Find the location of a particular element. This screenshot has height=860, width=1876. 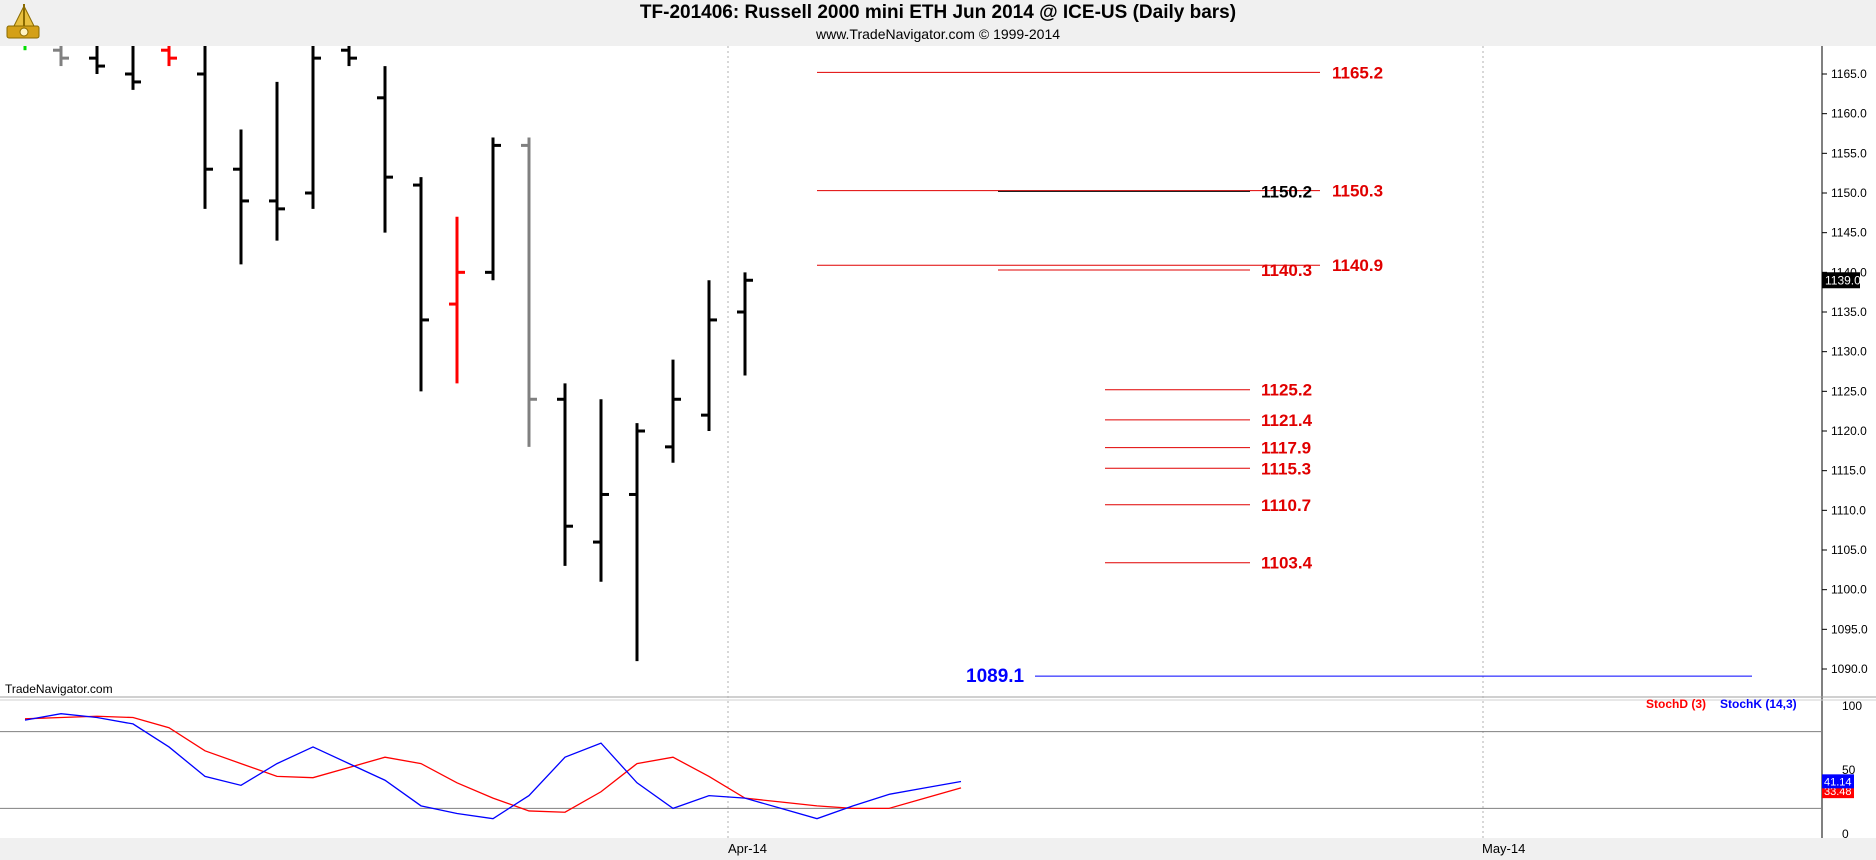

x-axis-bar is located at coordinates (938, 849).